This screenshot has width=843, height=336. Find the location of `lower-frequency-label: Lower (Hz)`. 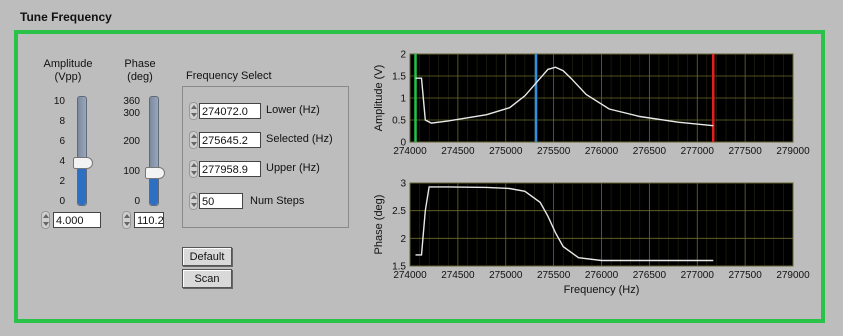

lower-frequency-label: Lower (Hz) is located at coordinates (293, 110).